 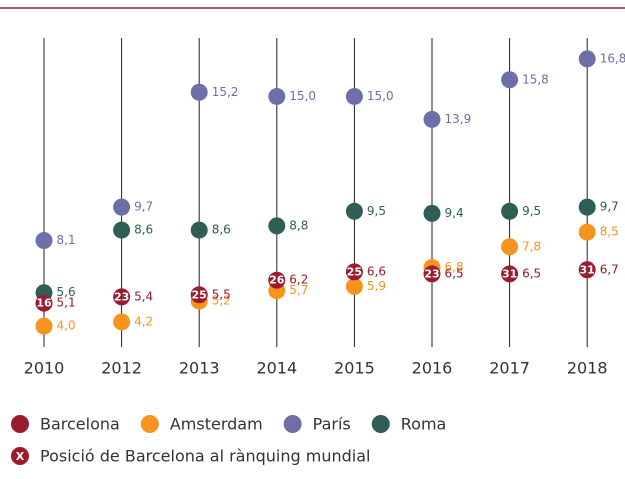 I want to click on x-tick-label: 2012, so click(x=121, y=368).